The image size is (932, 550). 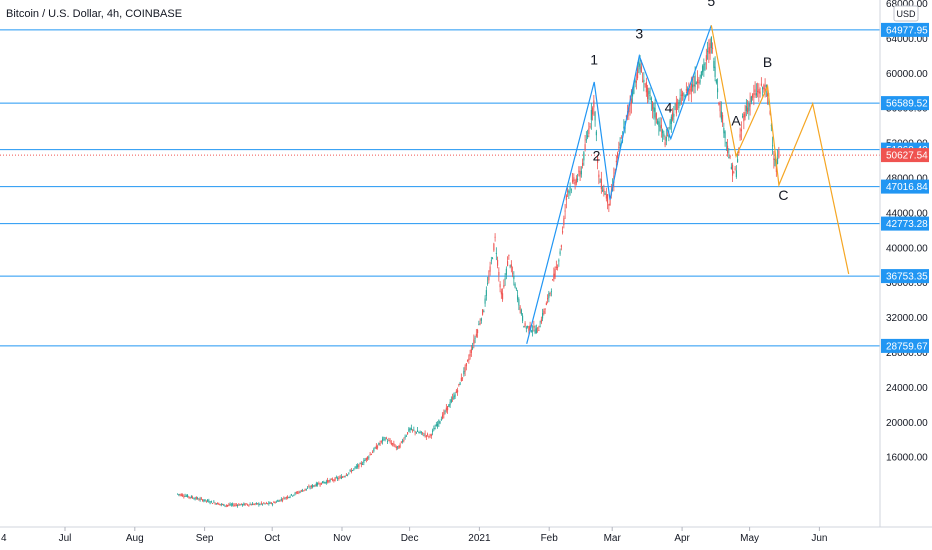 I want to click on x-tick-label: 4, so click(x=4, y=538).